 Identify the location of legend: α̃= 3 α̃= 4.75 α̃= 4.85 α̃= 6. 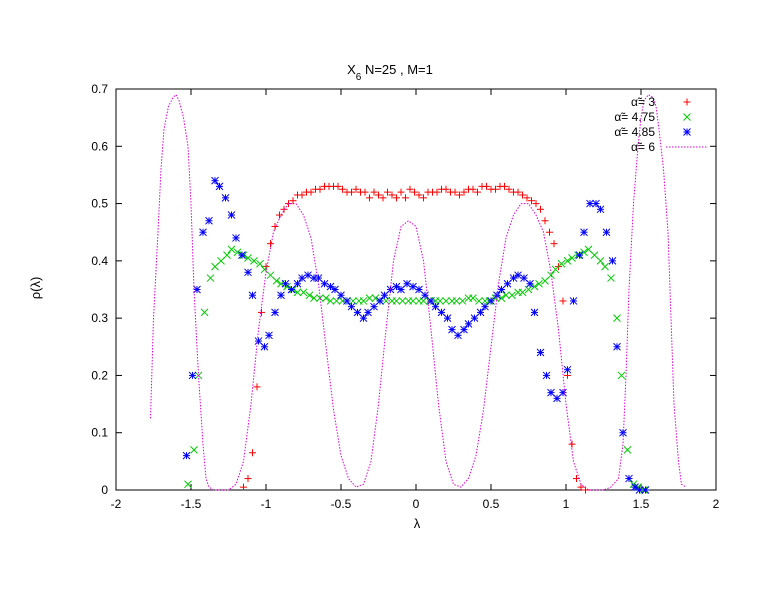
(661, 124).